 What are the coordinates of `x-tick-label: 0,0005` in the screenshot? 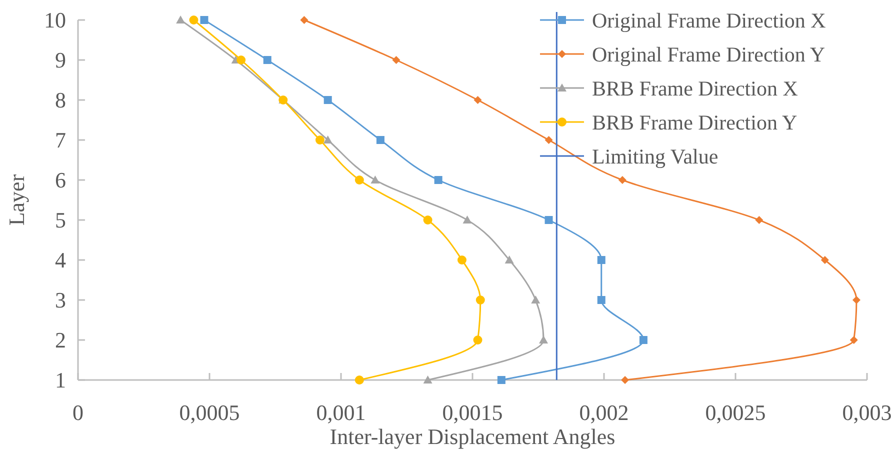 It's located at (209, 412).